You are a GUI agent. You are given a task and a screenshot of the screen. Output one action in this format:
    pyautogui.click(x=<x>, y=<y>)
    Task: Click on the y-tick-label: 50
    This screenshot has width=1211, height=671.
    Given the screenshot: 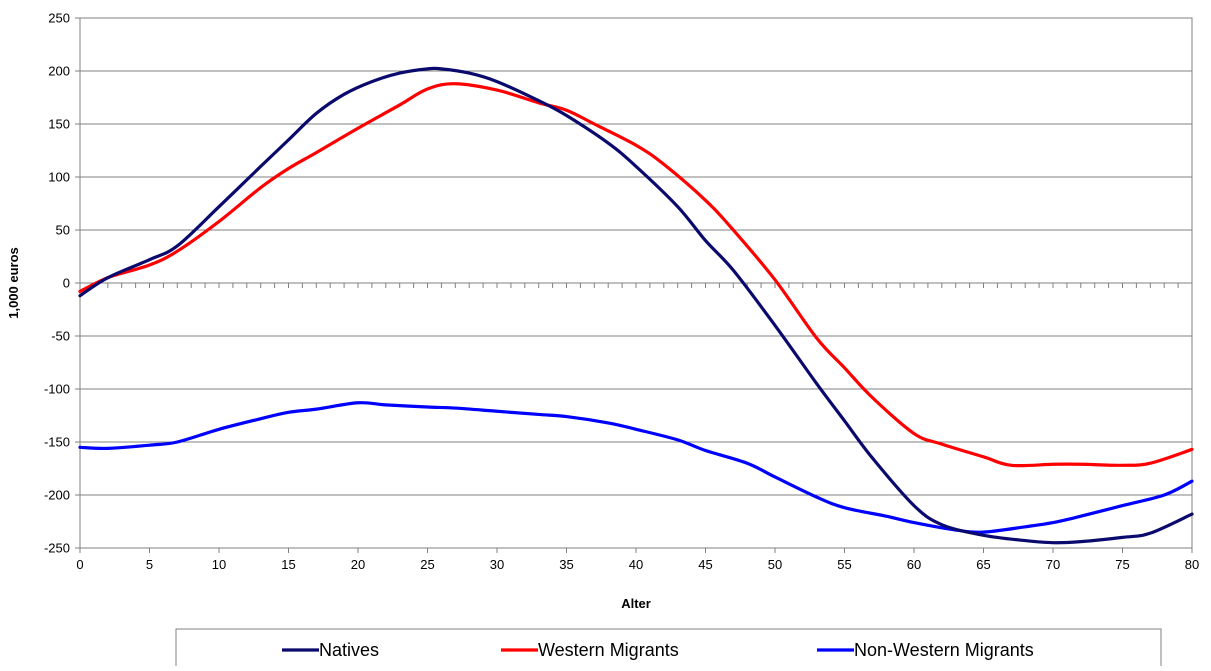 What is the action you would take?
    pyautogui.click(x=63, y=230)
    